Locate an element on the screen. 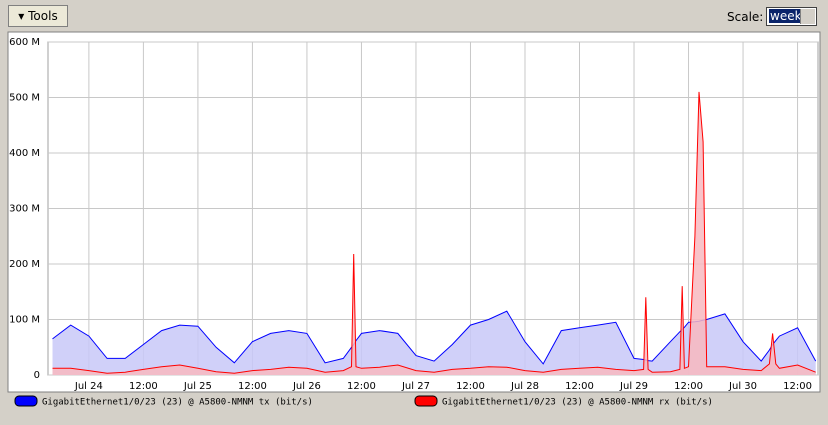  x-tick-label: Jul 28 is located at coordinates (524, 386).